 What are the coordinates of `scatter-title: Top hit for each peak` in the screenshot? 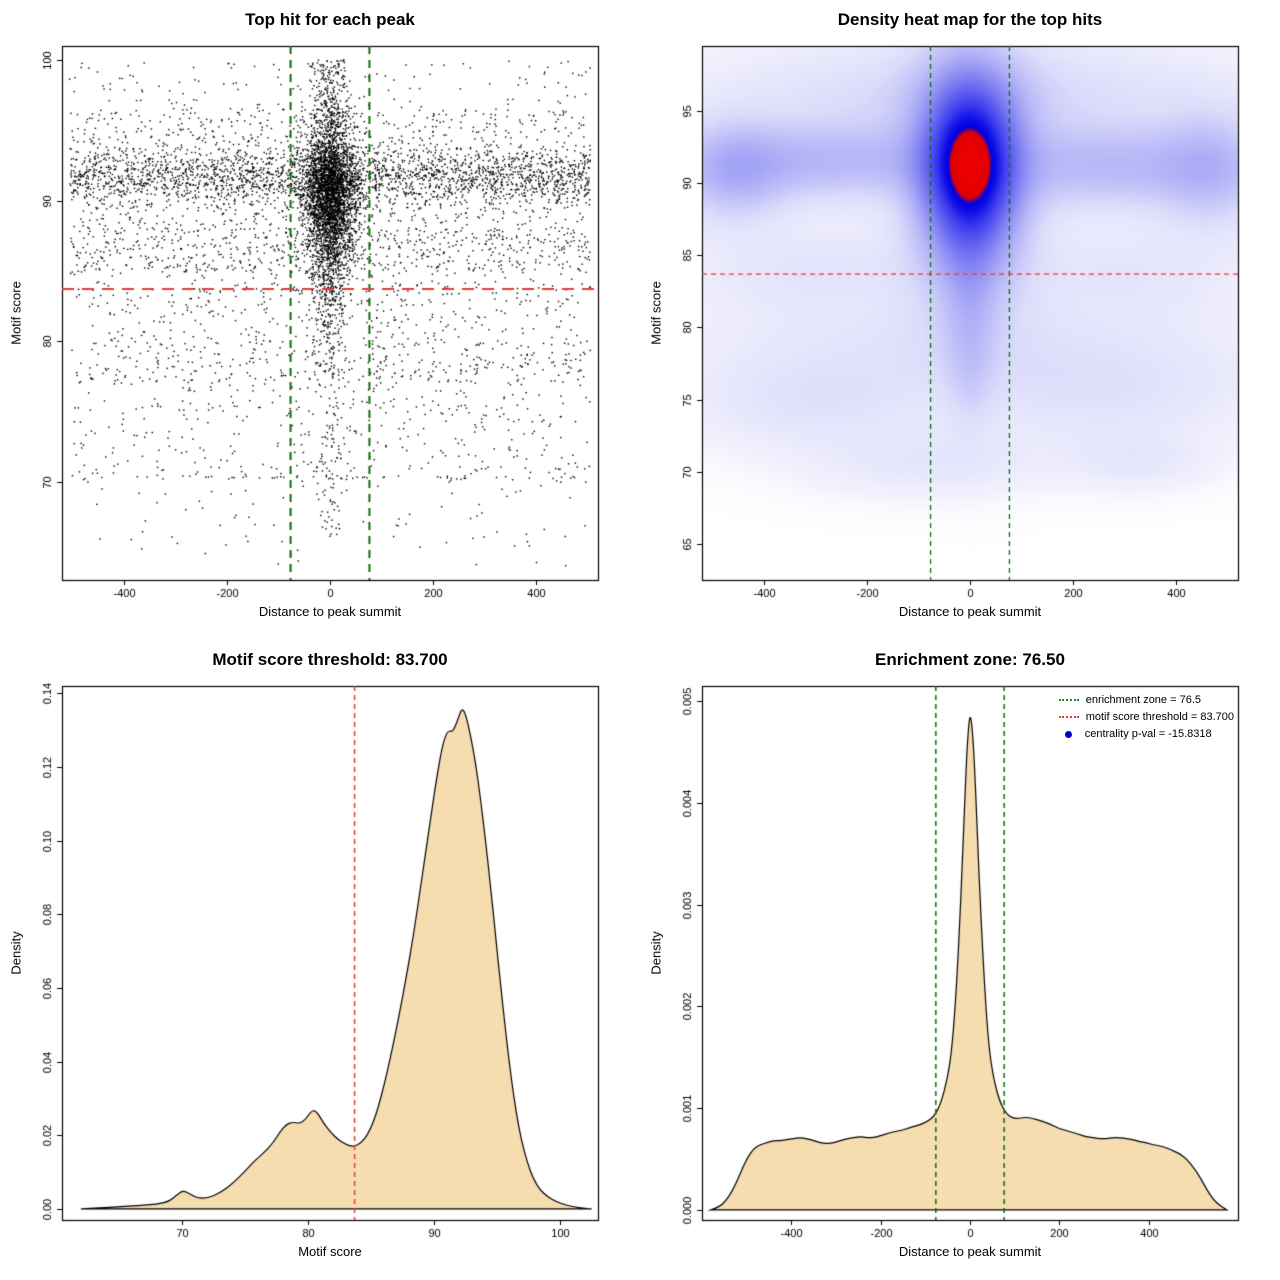 It's located at (330, 19).